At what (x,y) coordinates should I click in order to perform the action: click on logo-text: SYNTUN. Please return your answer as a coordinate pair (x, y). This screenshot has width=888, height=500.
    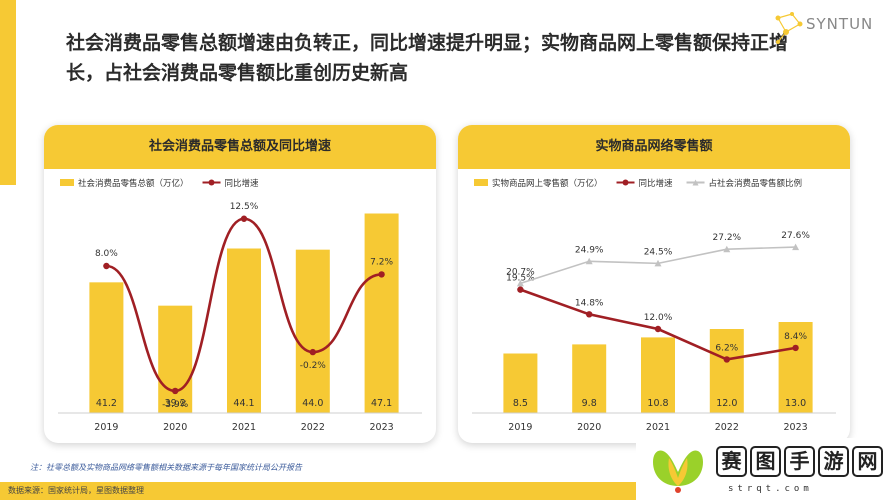
    Looking at the image, I should click on (840, 24).